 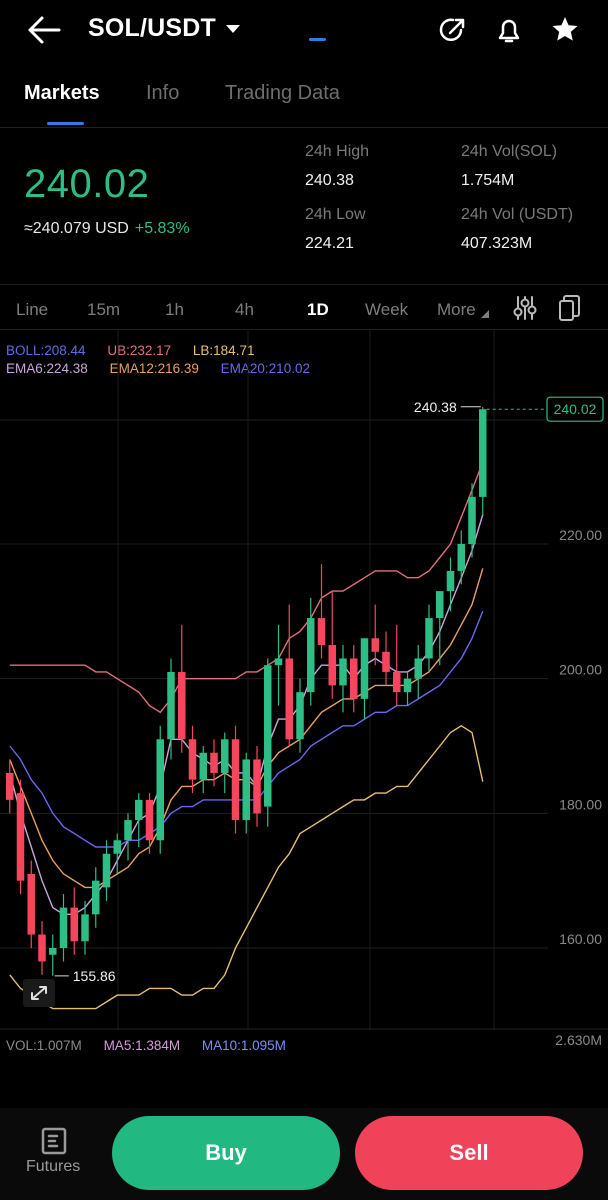 I want to click on ma5-value: MA5:1.384M, so click(x=142, y=1045).